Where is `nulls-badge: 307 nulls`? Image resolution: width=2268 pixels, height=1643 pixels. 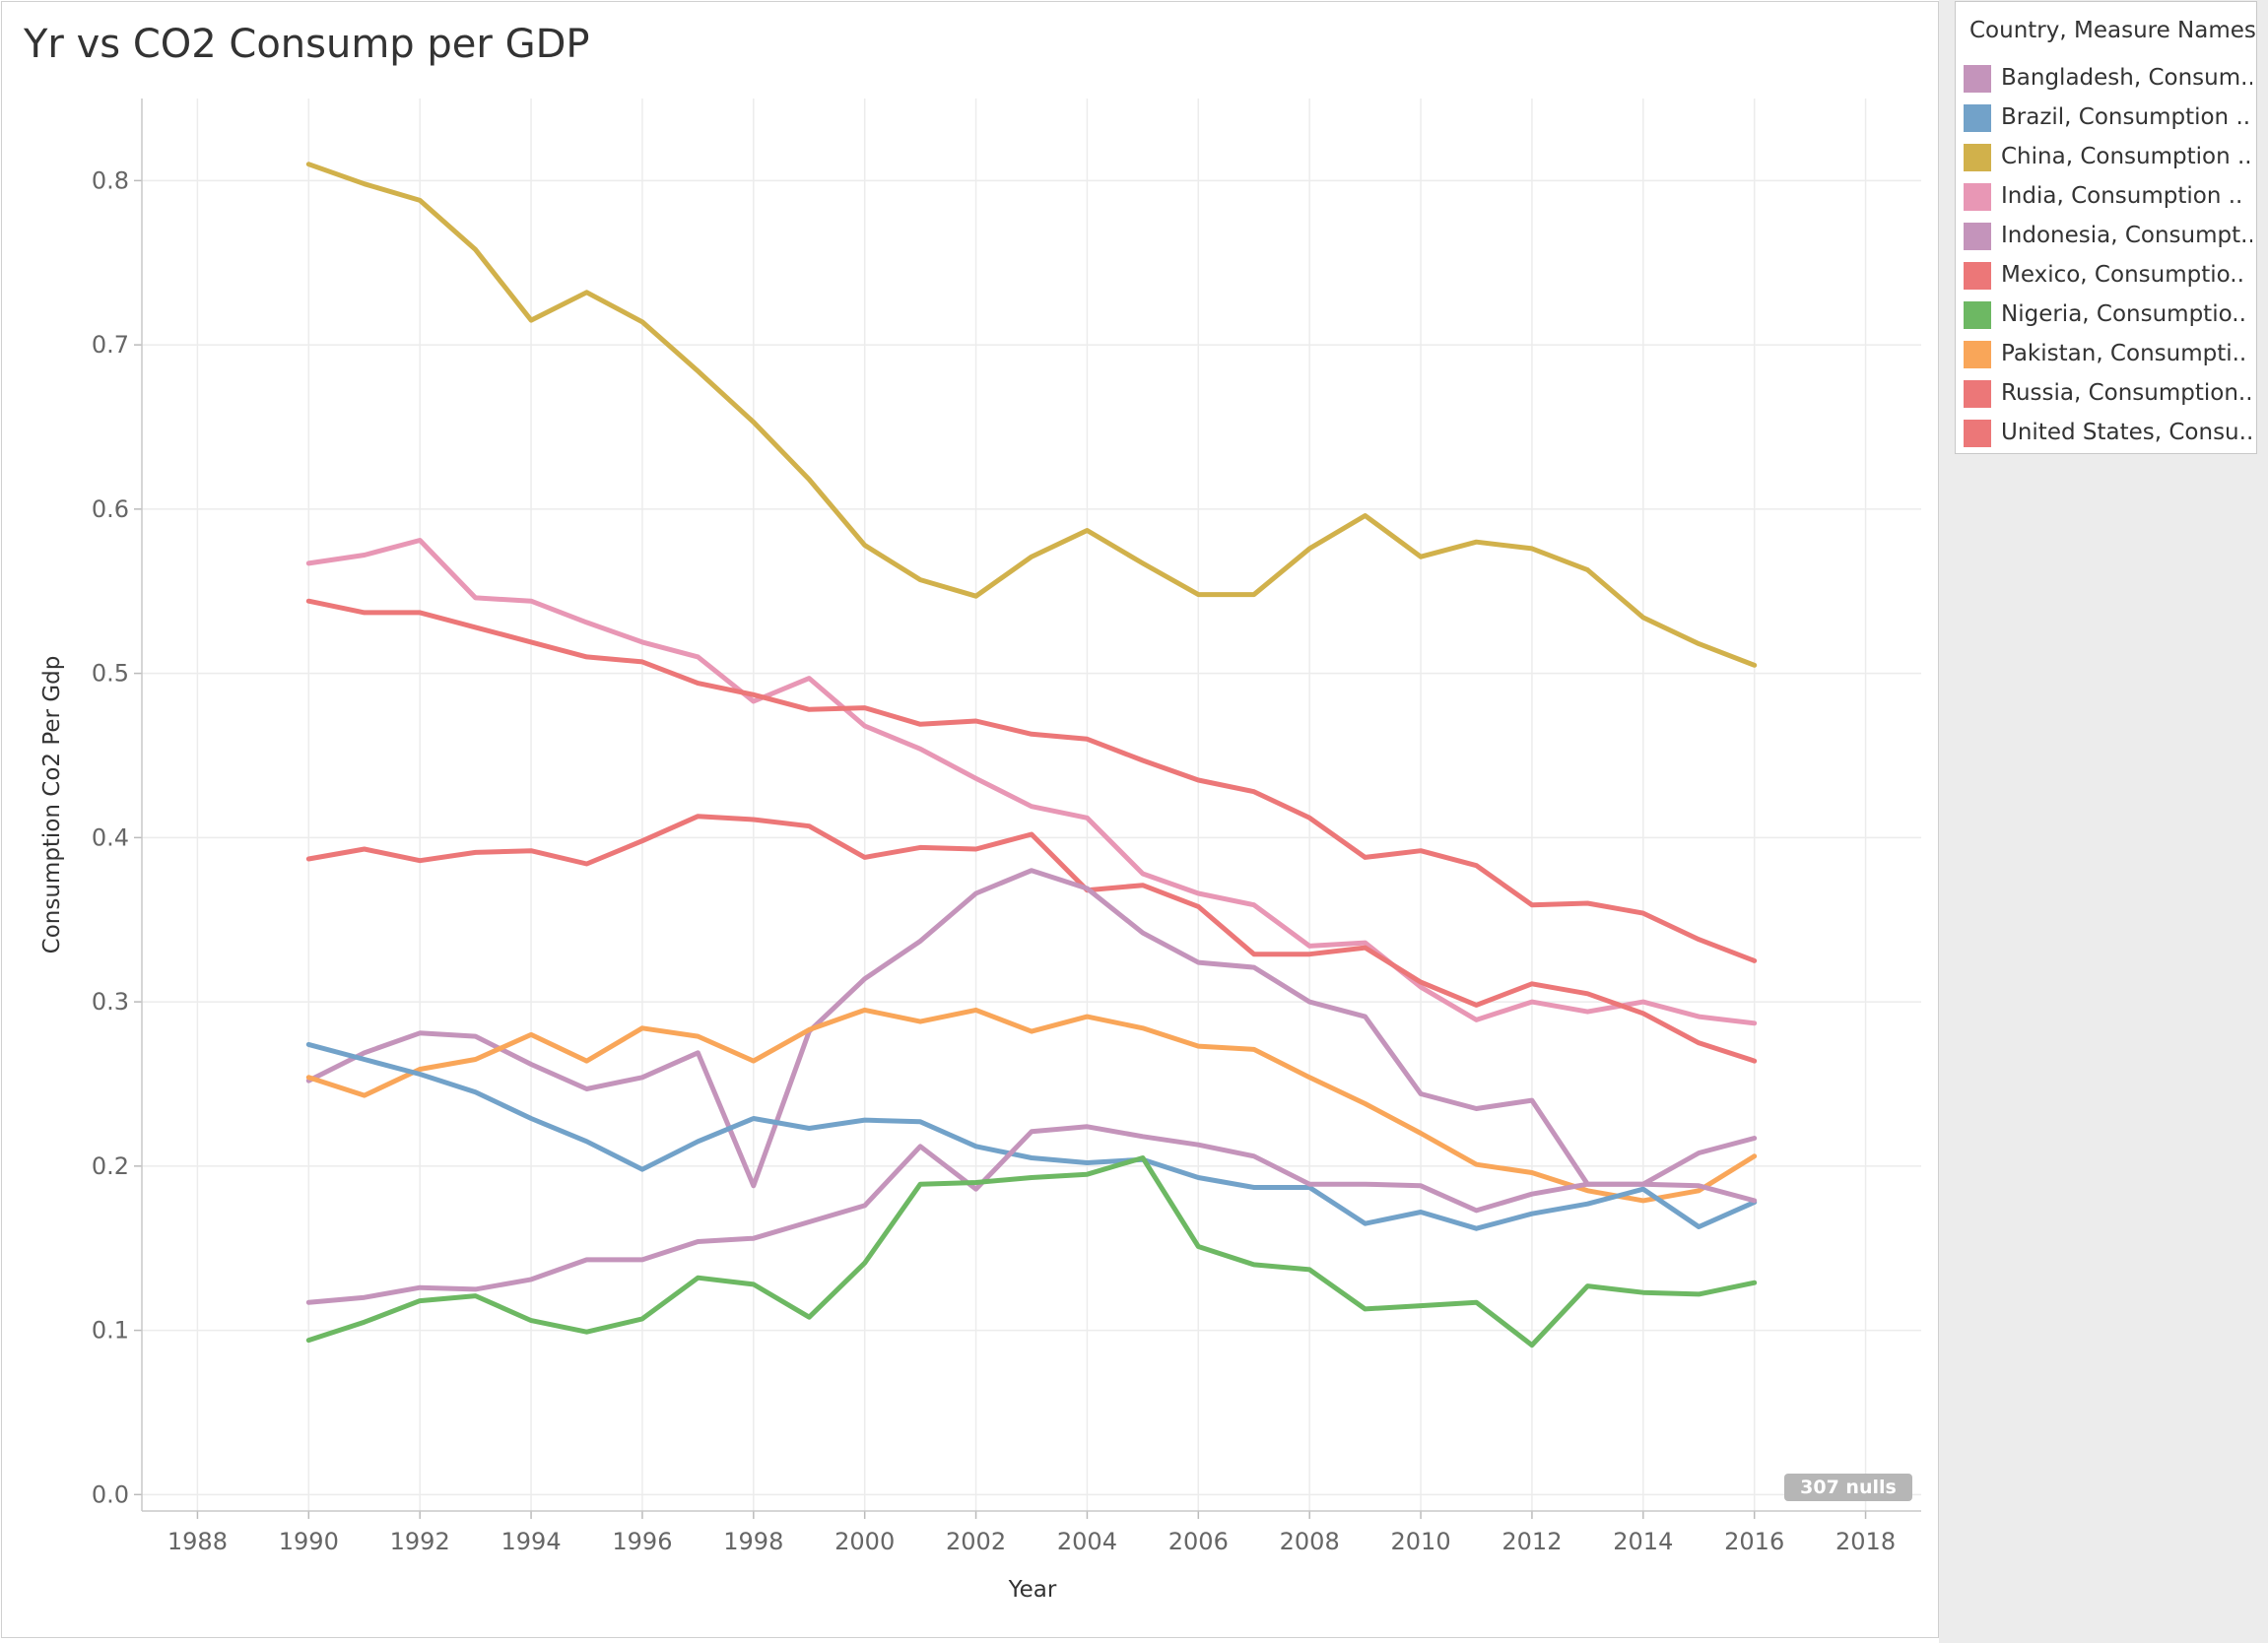 nulls-badge: 307 nulls is located at coordinates (1848, 1487).